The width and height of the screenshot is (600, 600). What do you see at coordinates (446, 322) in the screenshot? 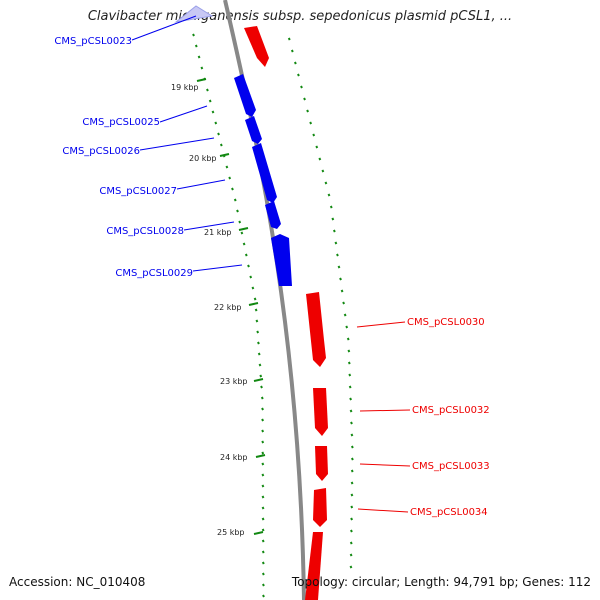
I see `gene-label-plus: CMS_pCSL0030` at bounding box center [446, 322].